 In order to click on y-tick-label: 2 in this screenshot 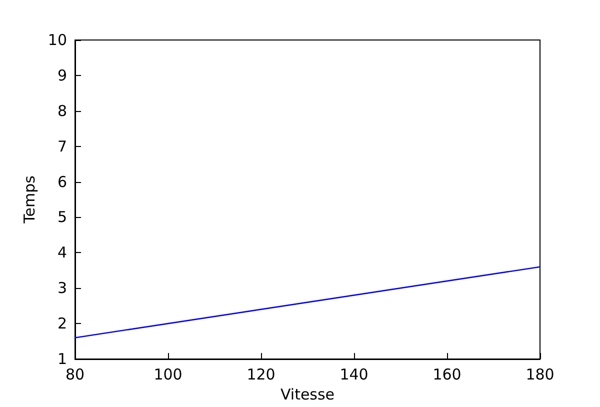, I will do `click(62, 323)`.